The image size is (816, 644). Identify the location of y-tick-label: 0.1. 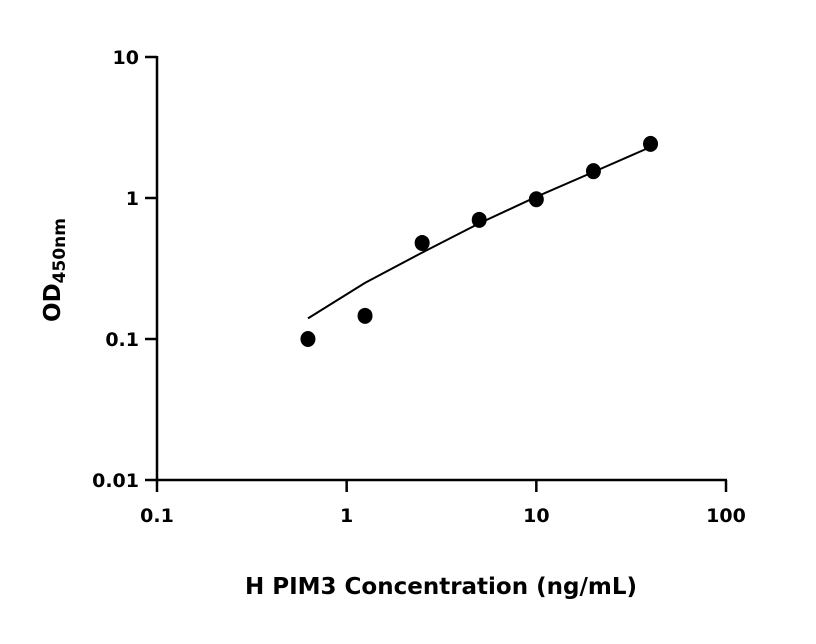
(122, 340).